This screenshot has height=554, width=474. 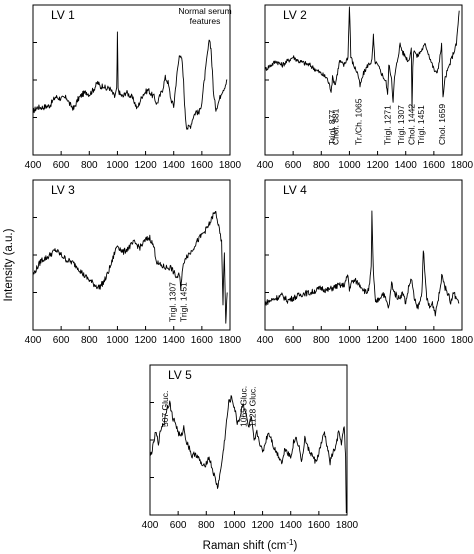 I want to click on annotation-line: Normal serum, so click(x=204, y=11).